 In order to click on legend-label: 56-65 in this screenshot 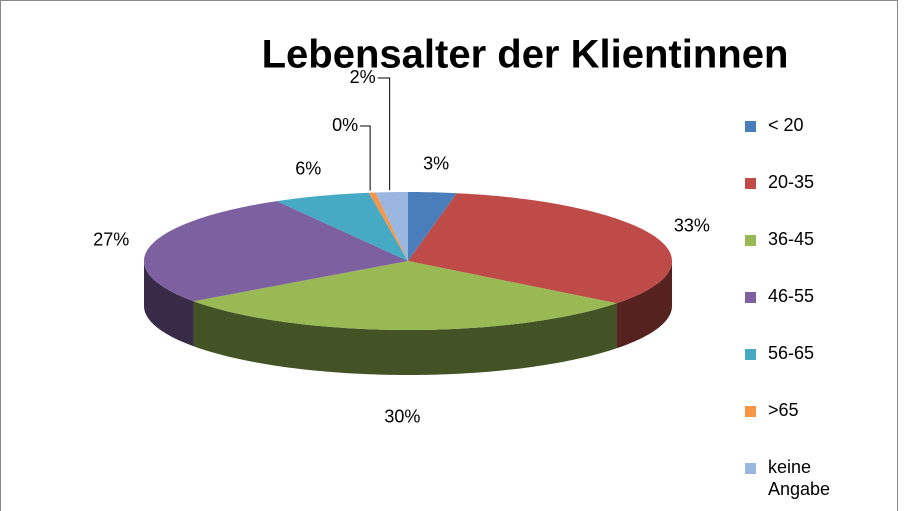, I will do `click(791, 353)`.